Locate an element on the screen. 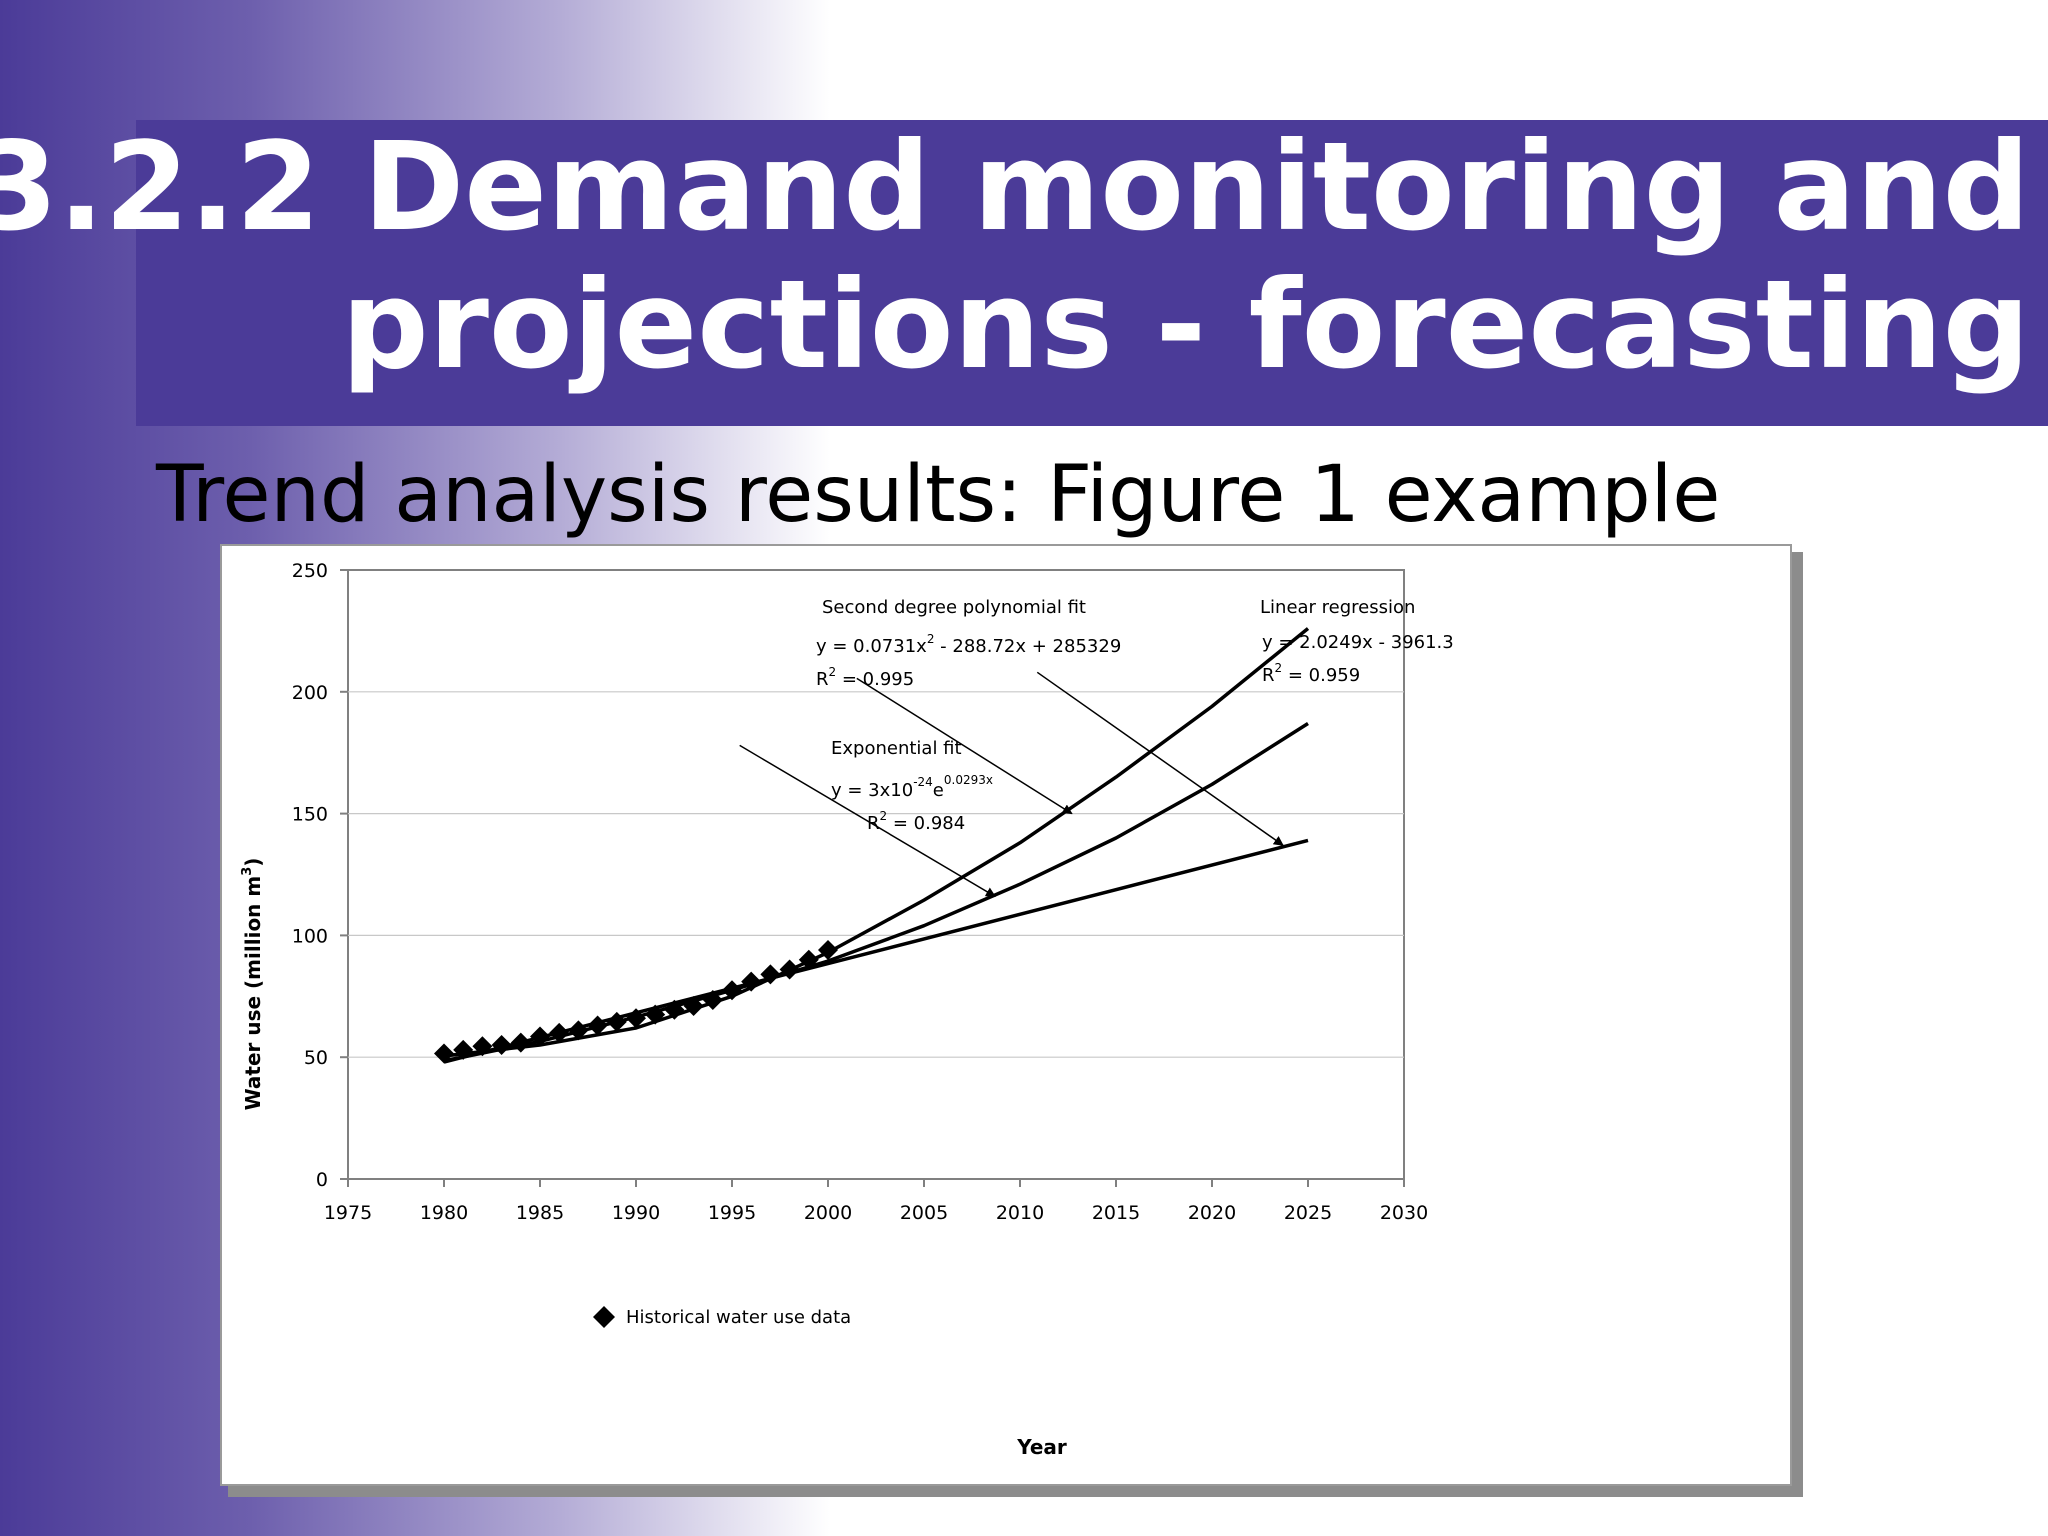 This screenshot has width=2048, height=1536. data-point-1992 is located at coordinates (674, 1009).